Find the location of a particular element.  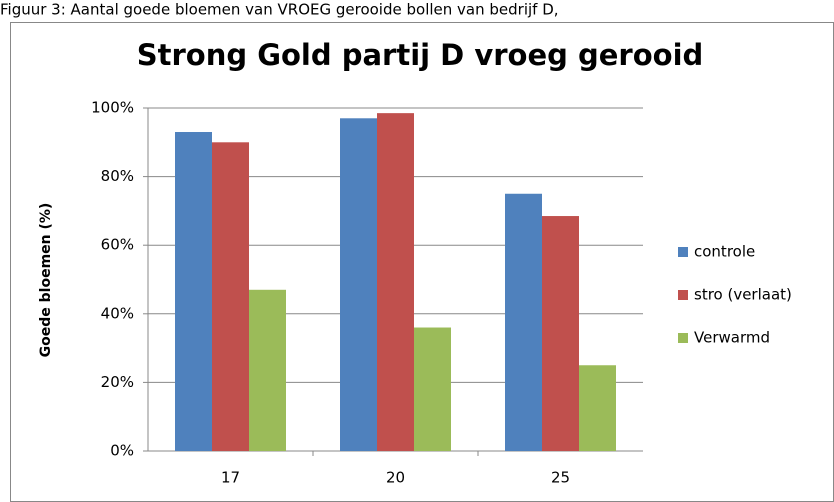

chart-title: Strong Gold partij D vroeg gerooid is located at coordinates (420, 55).